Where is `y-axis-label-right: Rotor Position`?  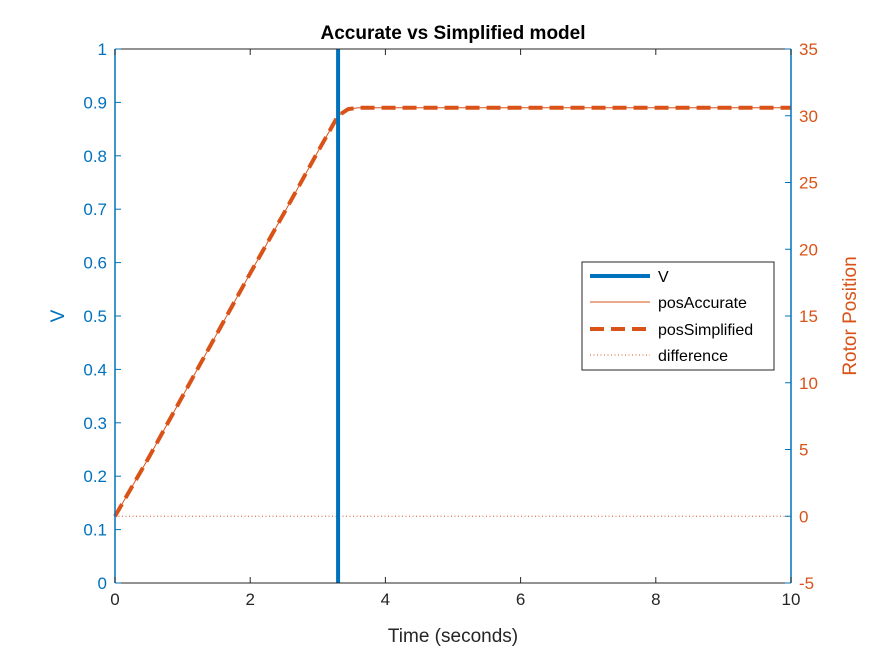
y-axis-label-right: Rotor Position is located at coordinates (850, 315).